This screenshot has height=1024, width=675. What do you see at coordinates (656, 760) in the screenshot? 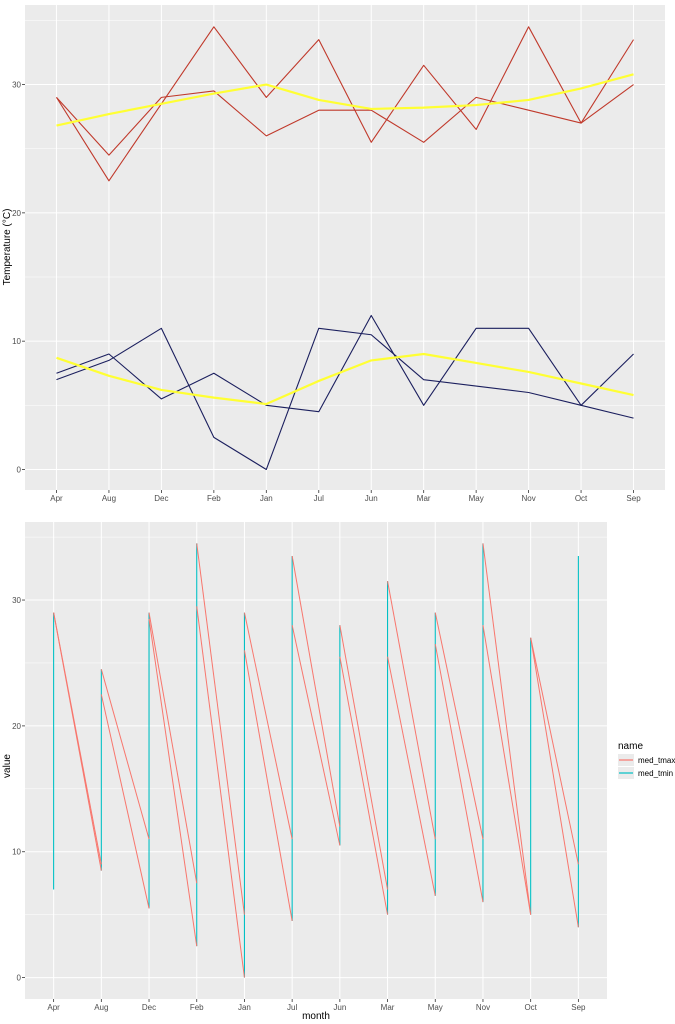
I see `legend-label-med-tmax: med_tmax` at bounding box center [656, 760].